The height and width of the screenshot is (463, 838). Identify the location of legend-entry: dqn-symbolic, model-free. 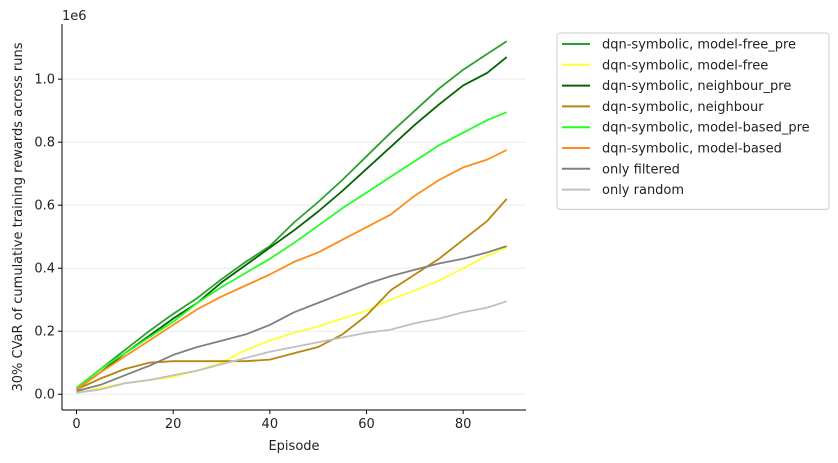
(685, 65).